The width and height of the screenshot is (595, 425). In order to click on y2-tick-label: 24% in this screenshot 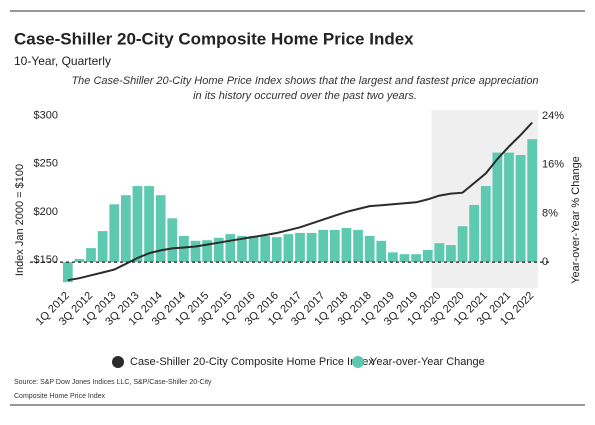, I will do `click(553, 116)`.